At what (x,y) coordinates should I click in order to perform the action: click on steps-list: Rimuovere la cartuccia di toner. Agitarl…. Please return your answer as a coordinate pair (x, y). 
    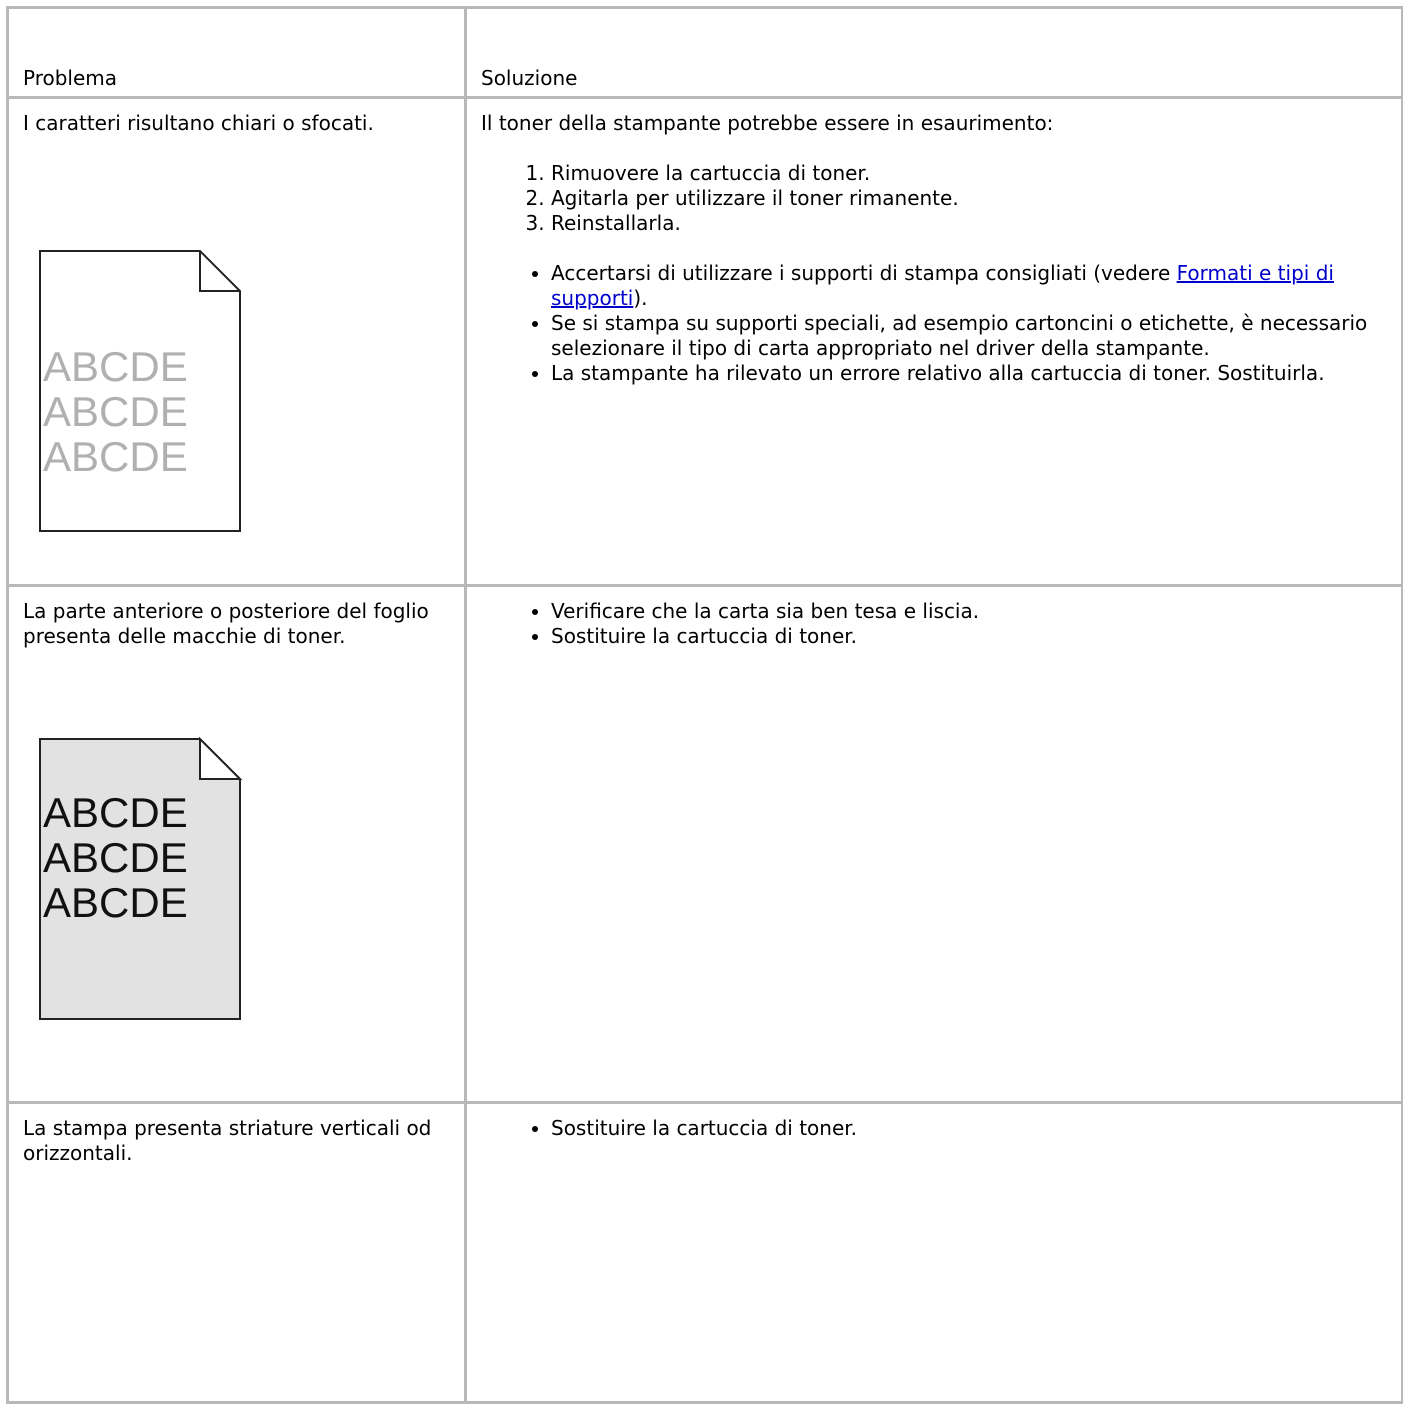
    Looking at the image, I should click on (934, 198).